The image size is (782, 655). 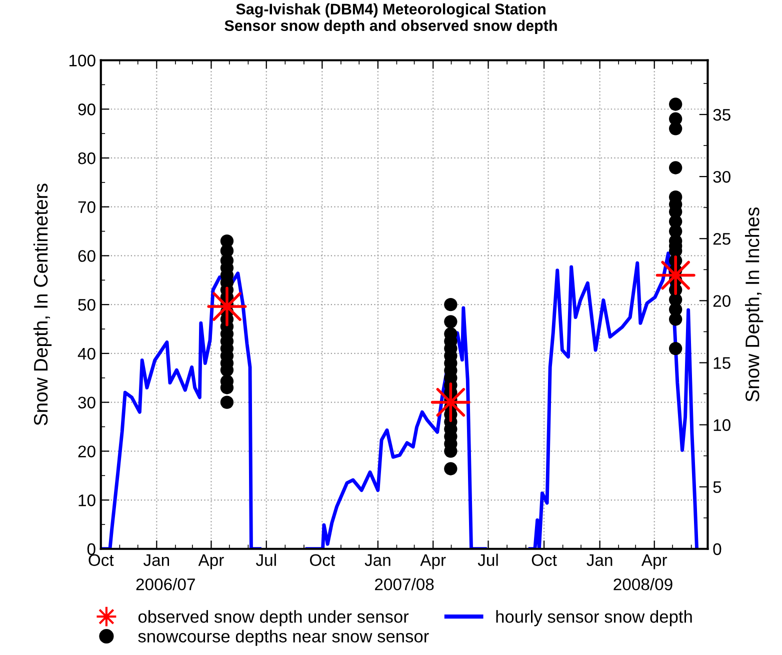 What do you see at coordinates (717, 549) in the screenshot?
I see `y2-tick-label: 0` at bounding box center [717, 549].